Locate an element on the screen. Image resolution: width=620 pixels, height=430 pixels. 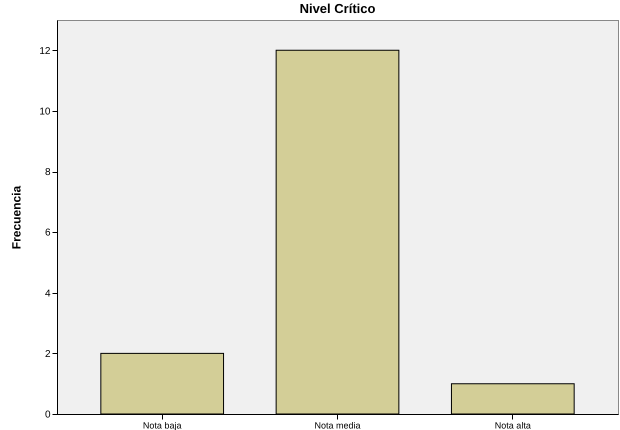
y-tick-label: 2 is located at coordinates (47, 354).